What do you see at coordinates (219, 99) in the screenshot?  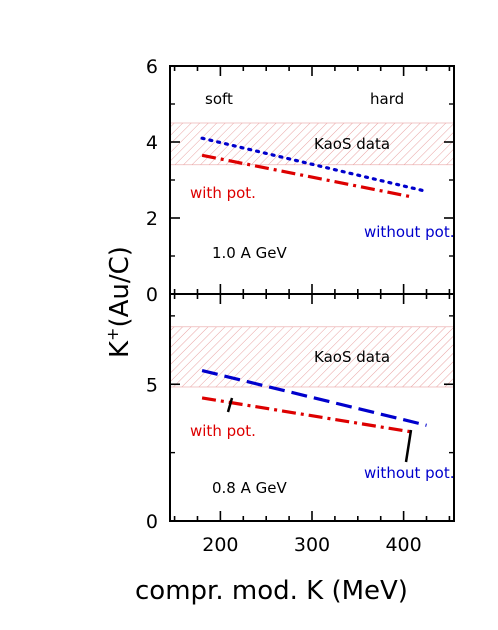 I see `label-soft: soft` at bounding box center [219, 99].